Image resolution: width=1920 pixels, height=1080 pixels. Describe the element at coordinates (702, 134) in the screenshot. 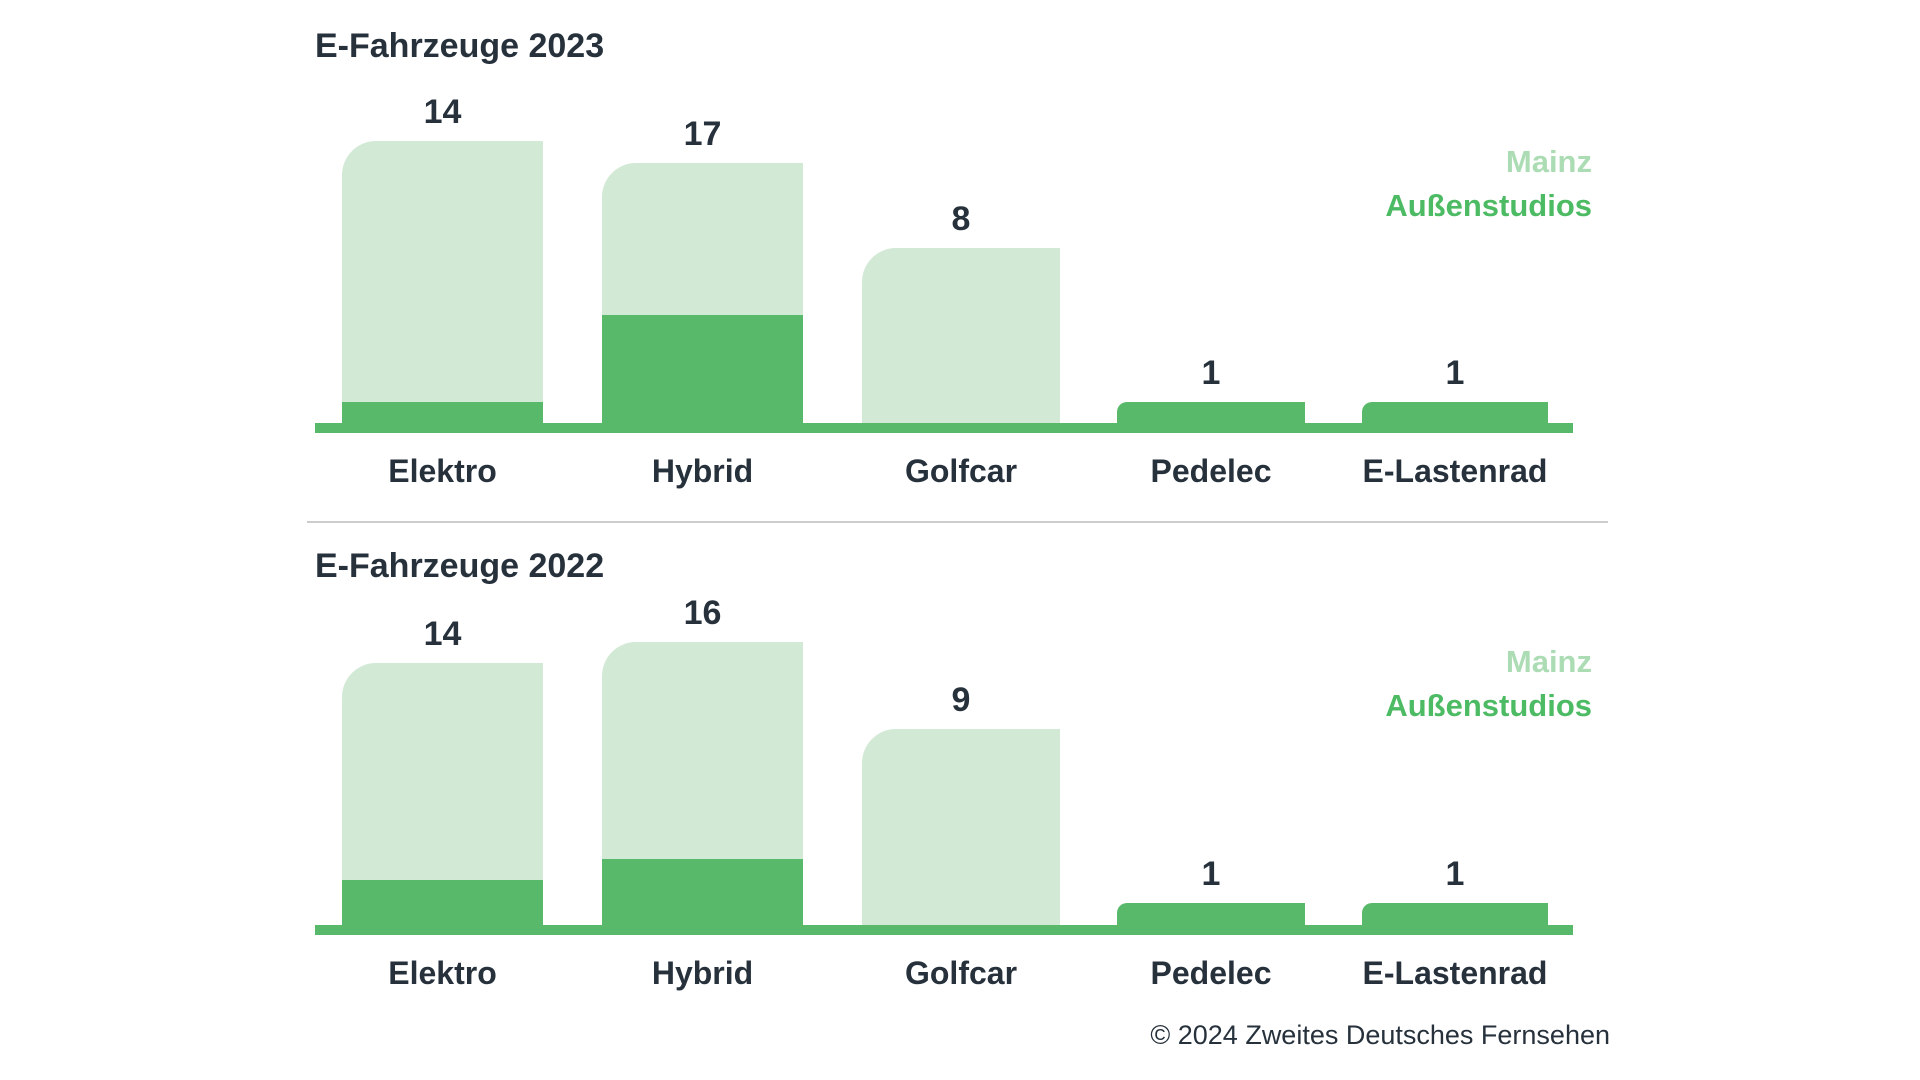

I see `bar-value-label: 17` at that location.